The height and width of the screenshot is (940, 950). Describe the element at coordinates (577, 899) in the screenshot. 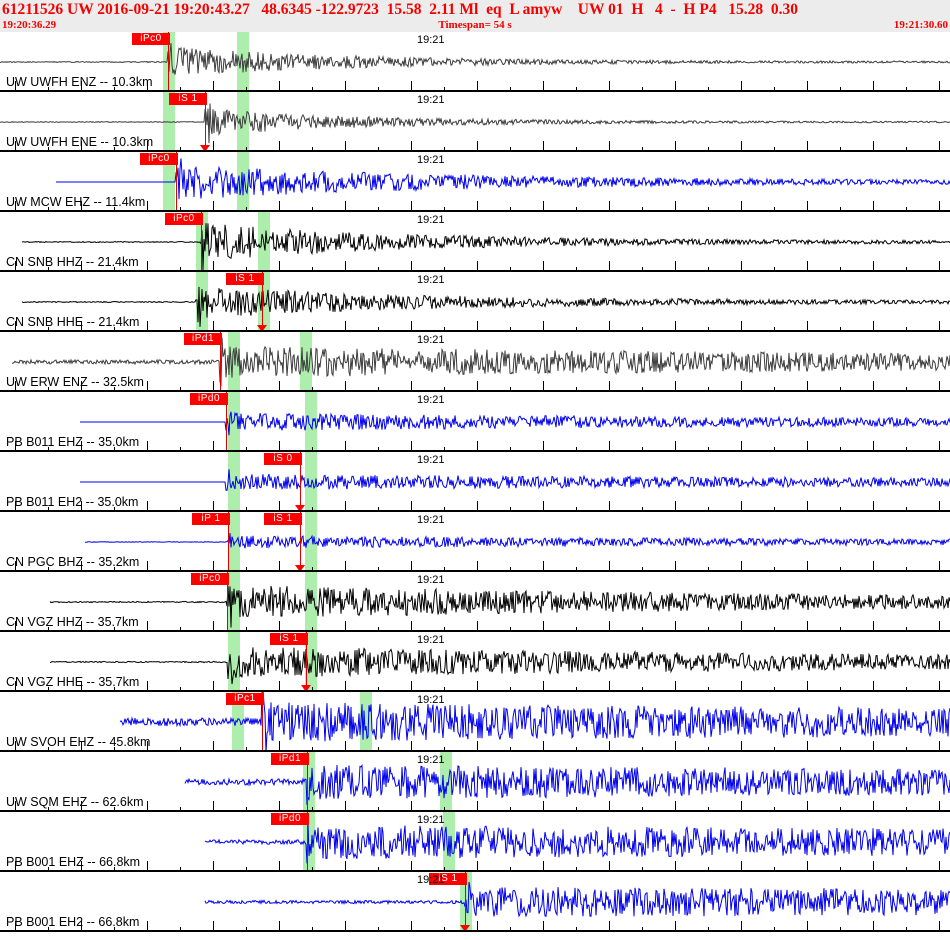

I see `waveform` at that location.